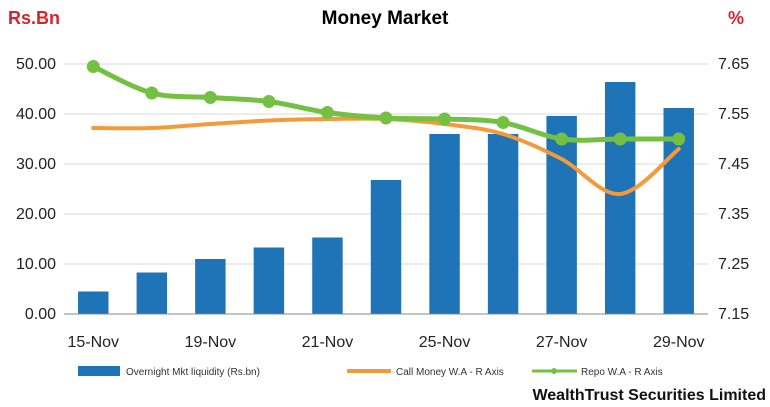  What do you see at coordinates (36, 214) in the screenshot?
I see `left-tick-label: 20.00` at bounding box center [36, 214].